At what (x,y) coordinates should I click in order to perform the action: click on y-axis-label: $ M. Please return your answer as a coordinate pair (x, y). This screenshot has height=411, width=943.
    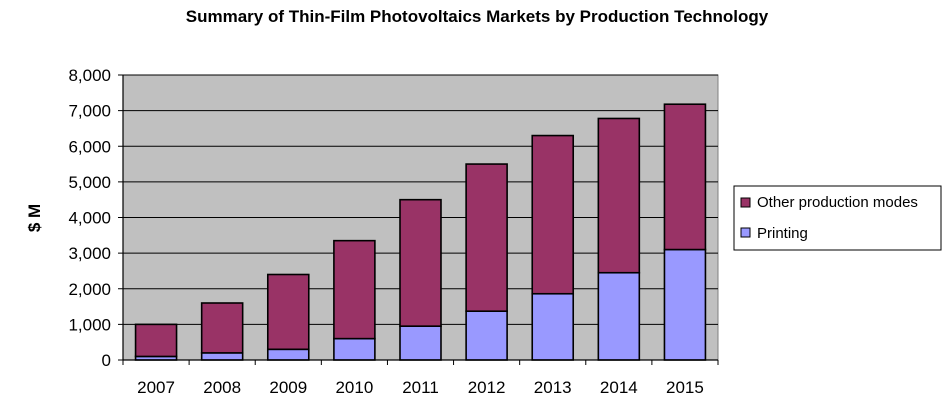
    Looking at the image, I should click on (34, 218).